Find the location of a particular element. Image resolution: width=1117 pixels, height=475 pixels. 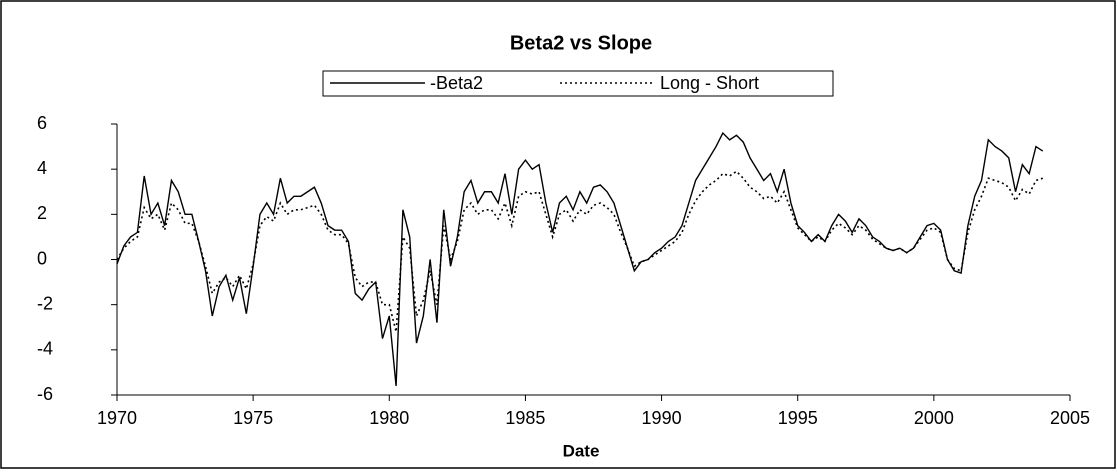

chart-title: Beta2 vs Slope is located at coordinates (581, 43).